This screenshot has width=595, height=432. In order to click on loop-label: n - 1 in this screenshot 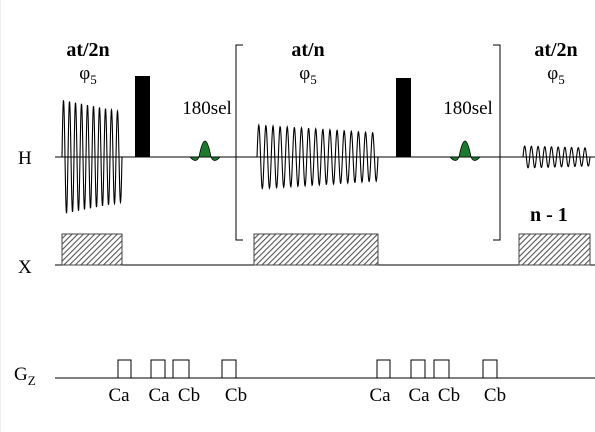, I will do `click(549, 215)`.